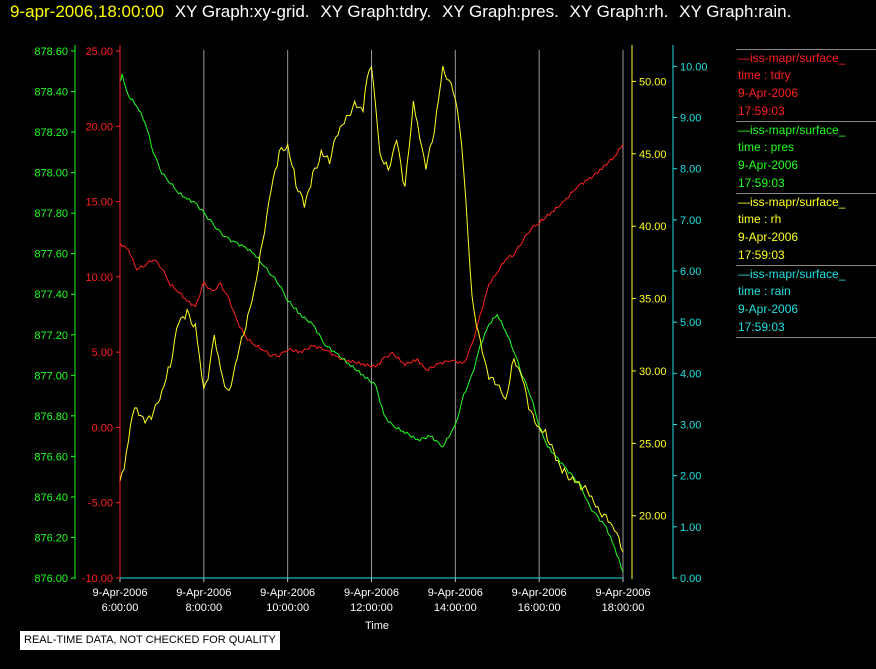 This screenshot has height=669, width=876. I want to click on pres-tick-label: 876.00, so click(51, 579).